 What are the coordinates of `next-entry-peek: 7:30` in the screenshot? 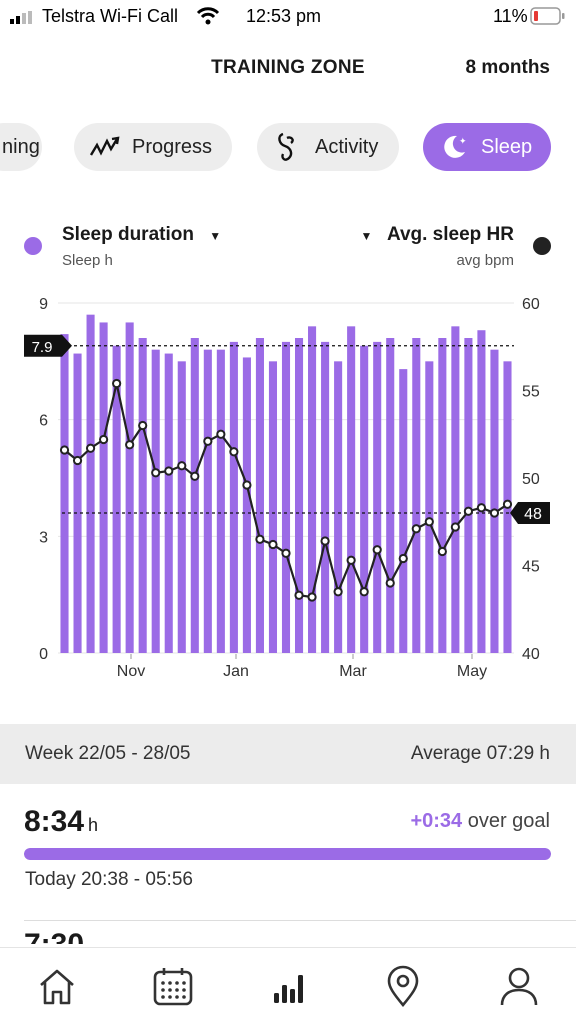 It's located at (224, 937).